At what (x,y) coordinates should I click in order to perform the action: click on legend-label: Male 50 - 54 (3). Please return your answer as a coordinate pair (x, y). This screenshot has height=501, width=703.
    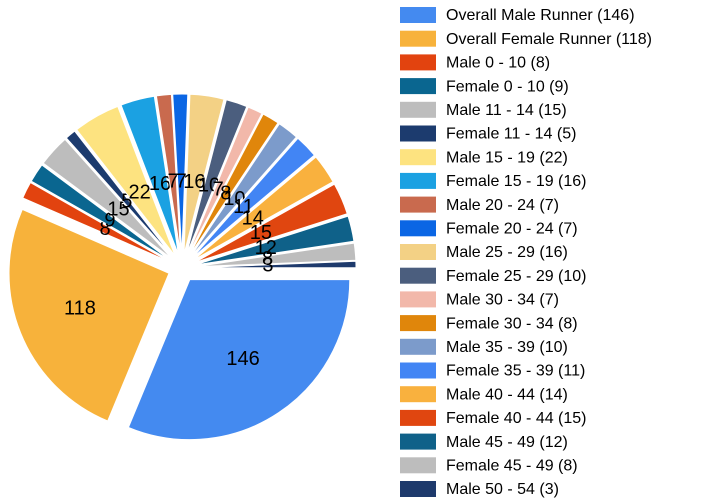
    Looking at the image, I should click on (502, 489).